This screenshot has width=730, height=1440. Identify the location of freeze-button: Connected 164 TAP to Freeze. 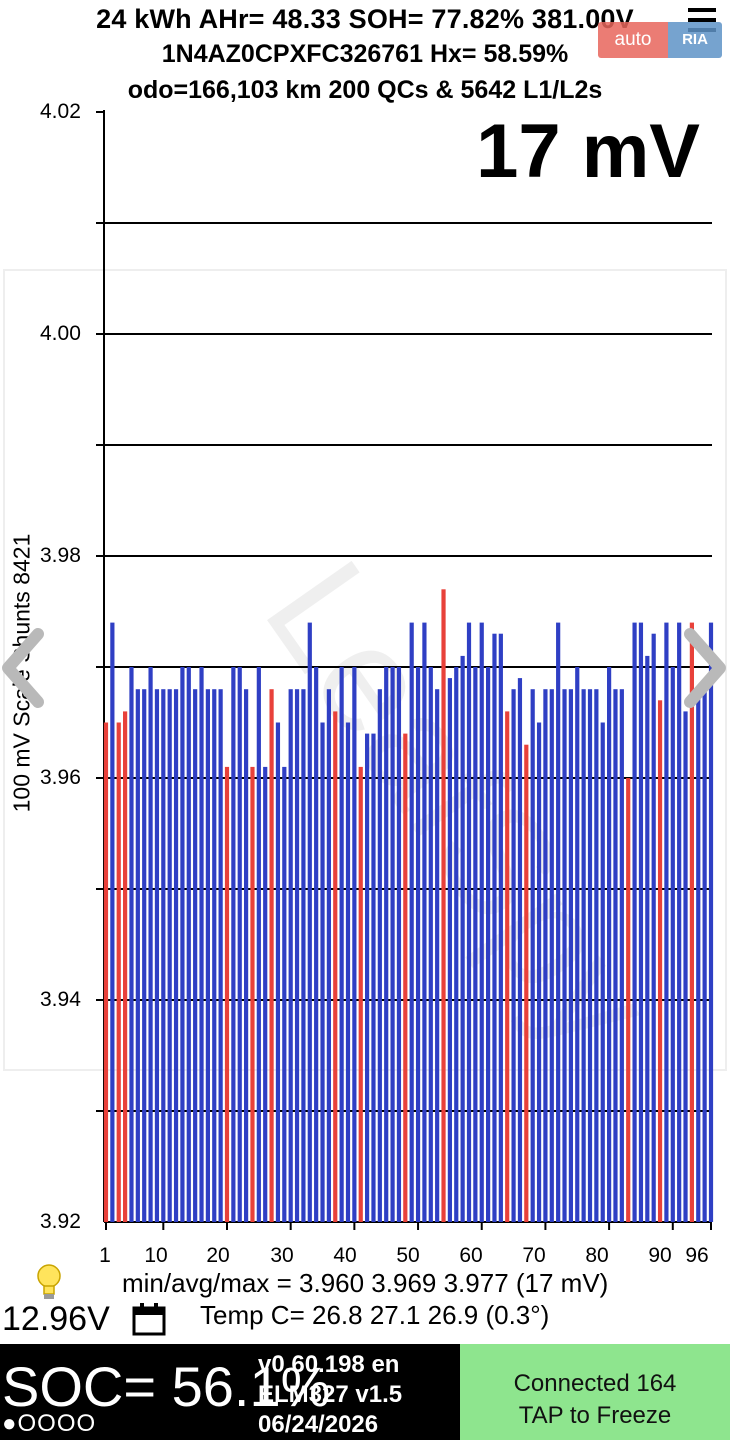
(595, 1392).